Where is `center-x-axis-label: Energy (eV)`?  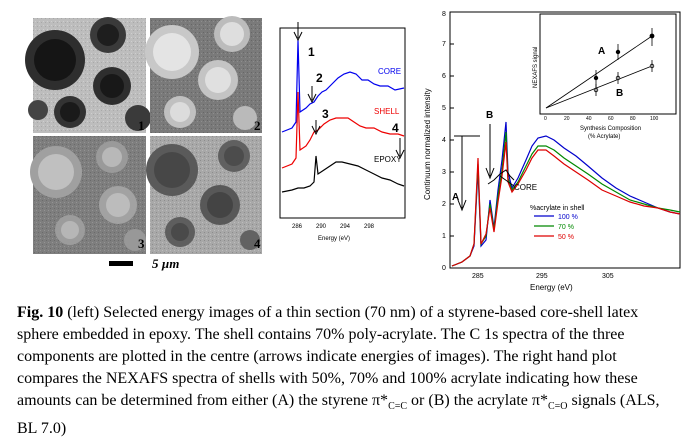 center-x-axis-label: Energy (eV) is located at coordinates (334, 239).